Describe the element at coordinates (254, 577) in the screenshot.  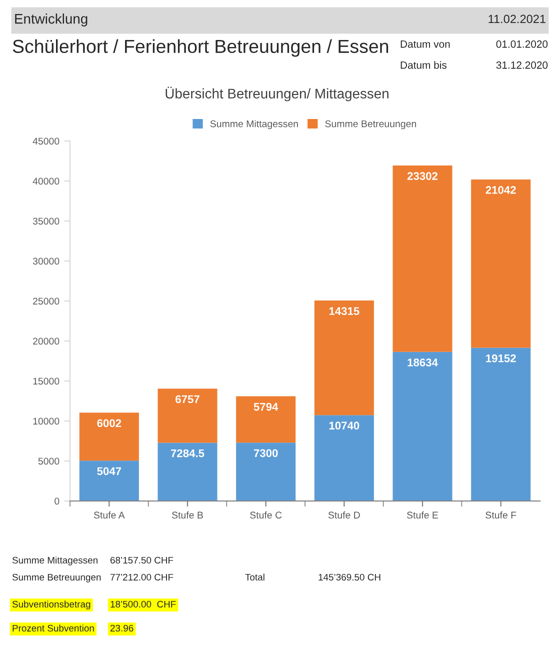
I see `text: Total` at that location.